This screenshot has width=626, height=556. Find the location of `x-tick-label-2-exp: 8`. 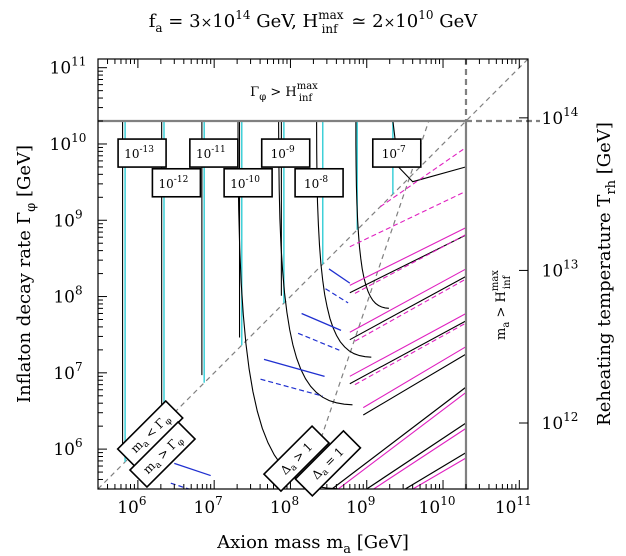

x-tick-label-2-exp: 8 is located at coordinates (295, 501).